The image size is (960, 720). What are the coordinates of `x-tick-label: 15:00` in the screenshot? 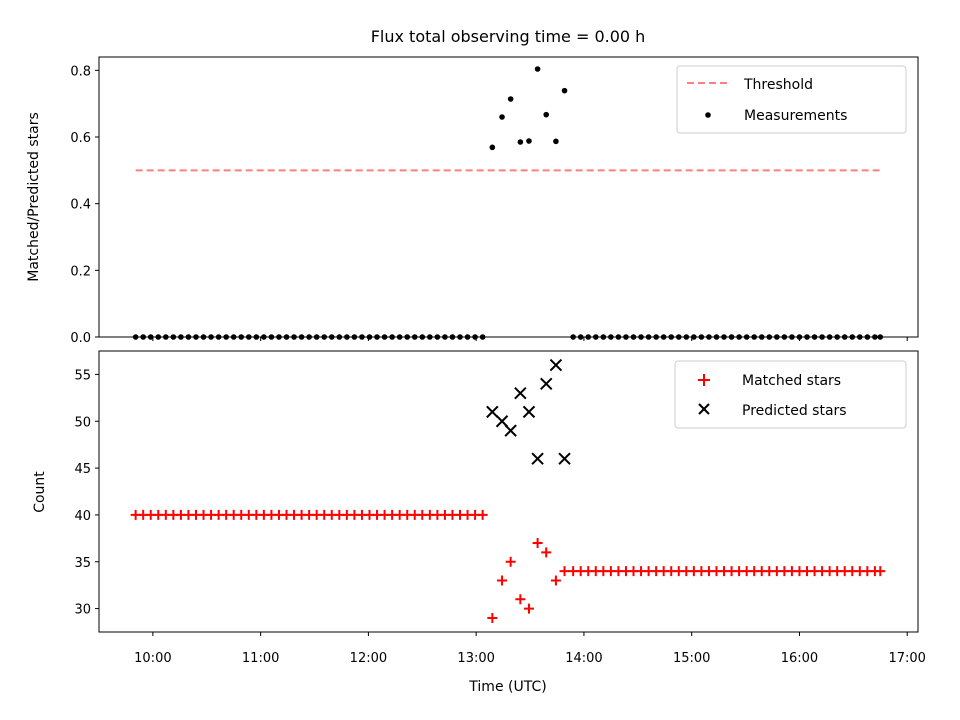 It's located at (691, 658).